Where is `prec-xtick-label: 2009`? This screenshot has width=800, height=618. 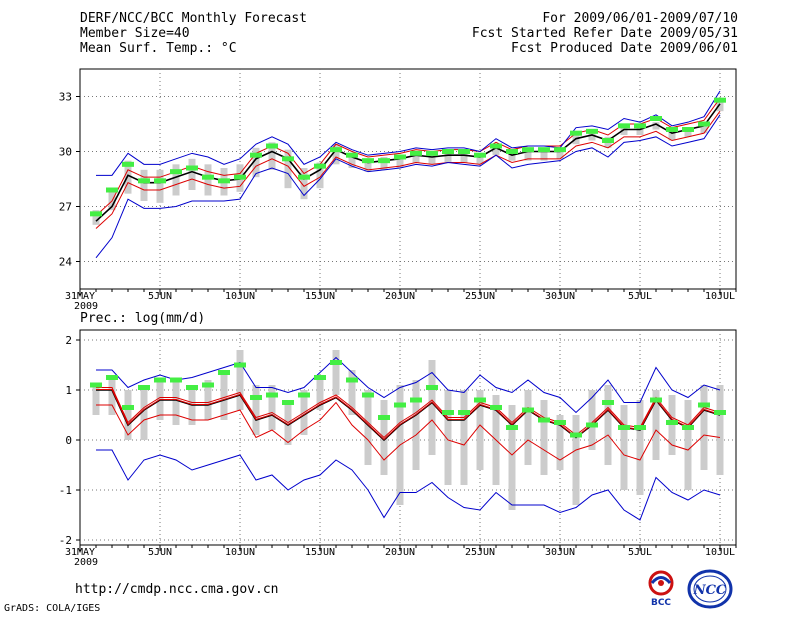 prec-xtick-label: 2009 is located at coordinates (86, 562).